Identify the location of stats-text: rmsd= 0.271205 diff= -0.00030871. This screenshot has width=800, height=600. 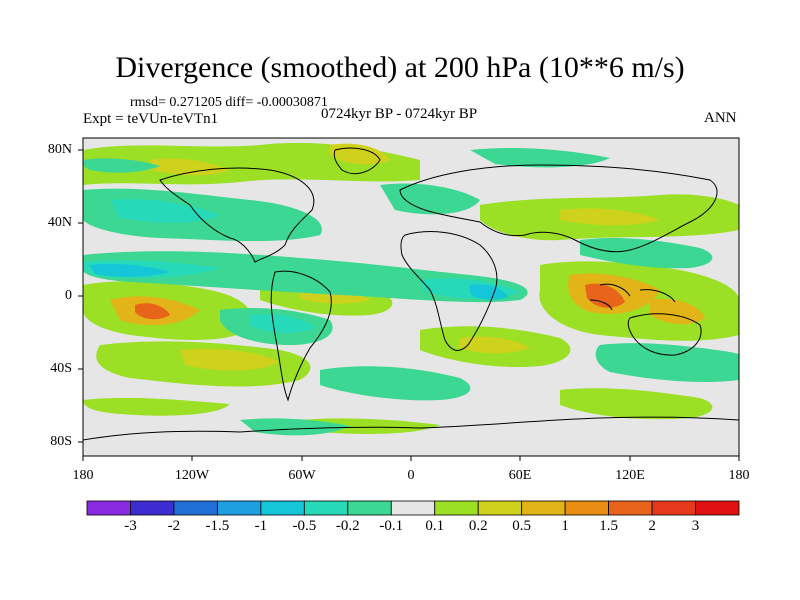
(229, 102).